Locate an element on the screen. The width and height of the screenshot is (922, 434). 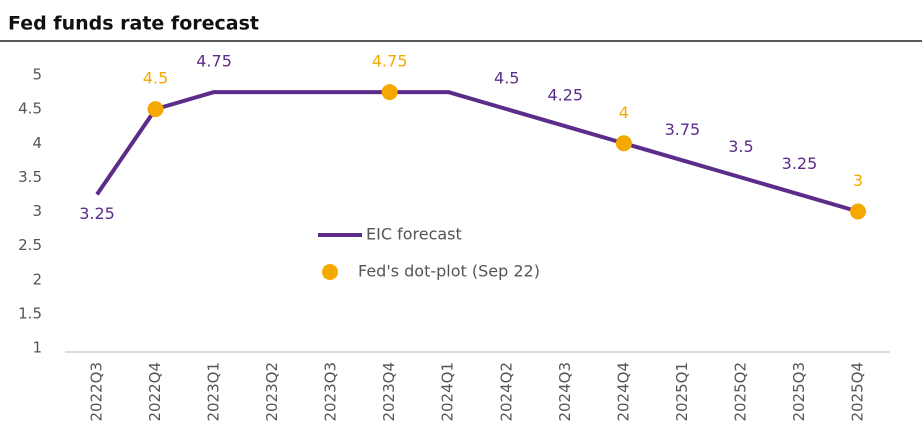
x-tick-label: 2025Q1 is located at coordinates (682, 392).